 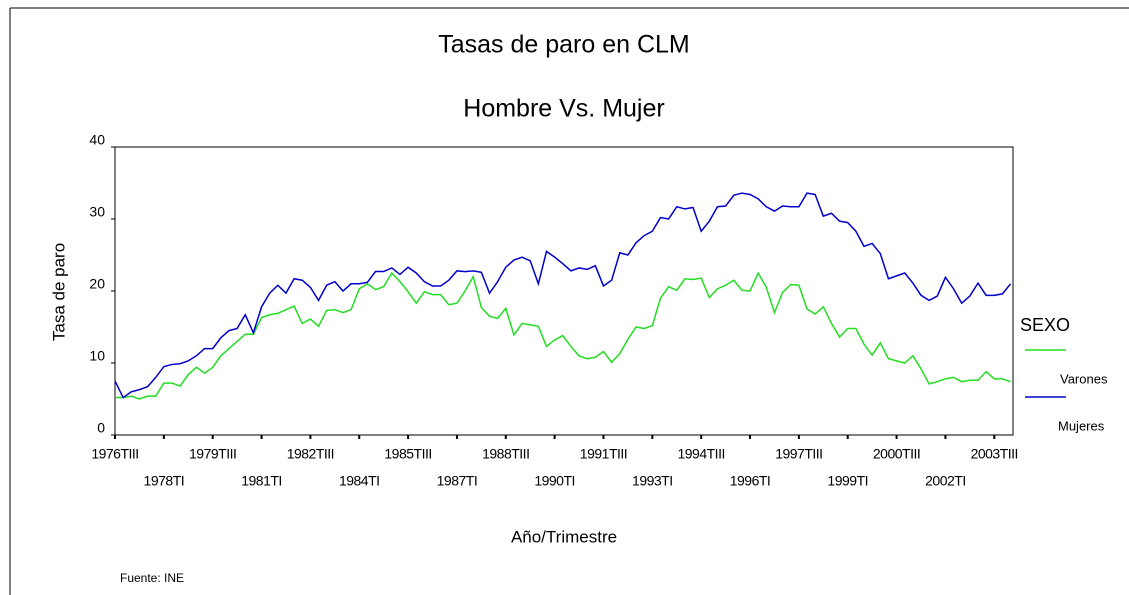 I want to click on chart-subtitle: Hombre Vs. Mujer, so click(x=563, y=109).